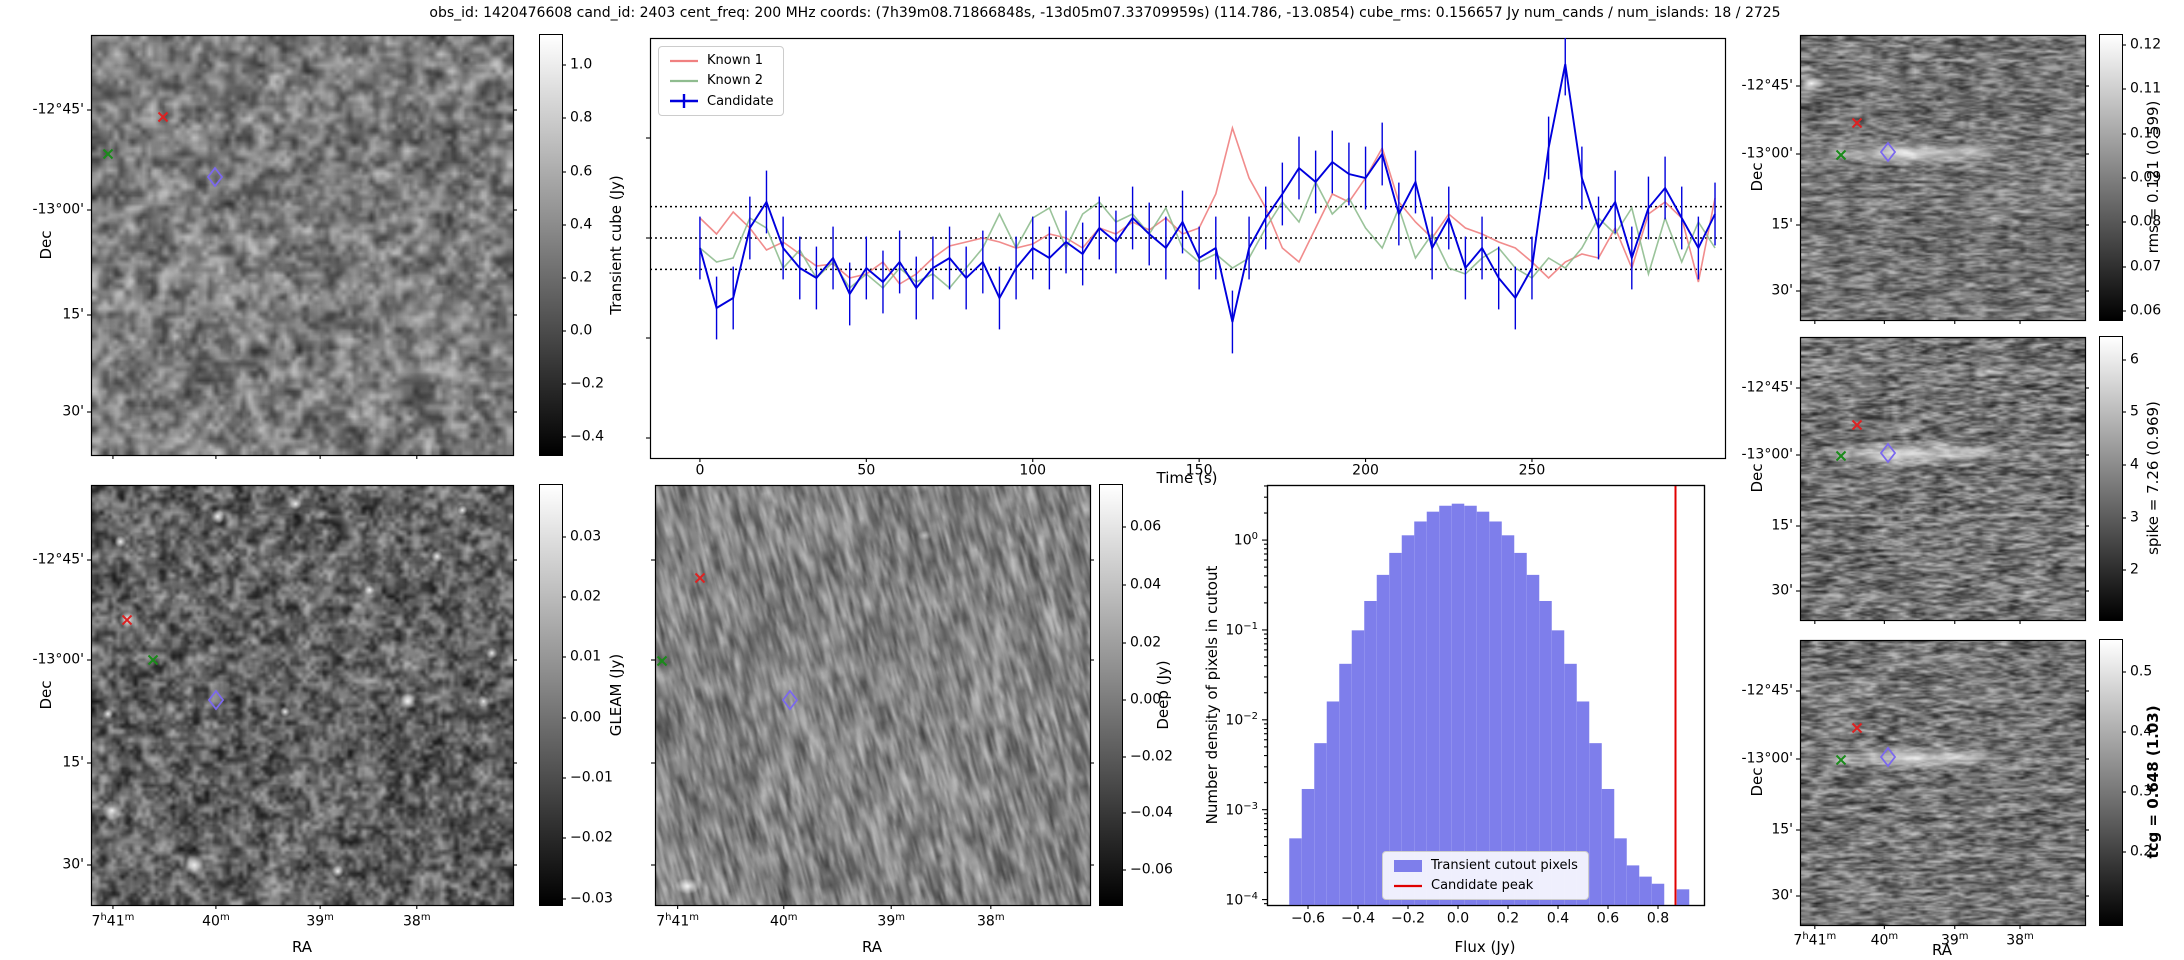 This screenshot has width=2184, height=960. I want to click on transient-cube-colorbar-tick-label: −0.2, so click(587, 383).